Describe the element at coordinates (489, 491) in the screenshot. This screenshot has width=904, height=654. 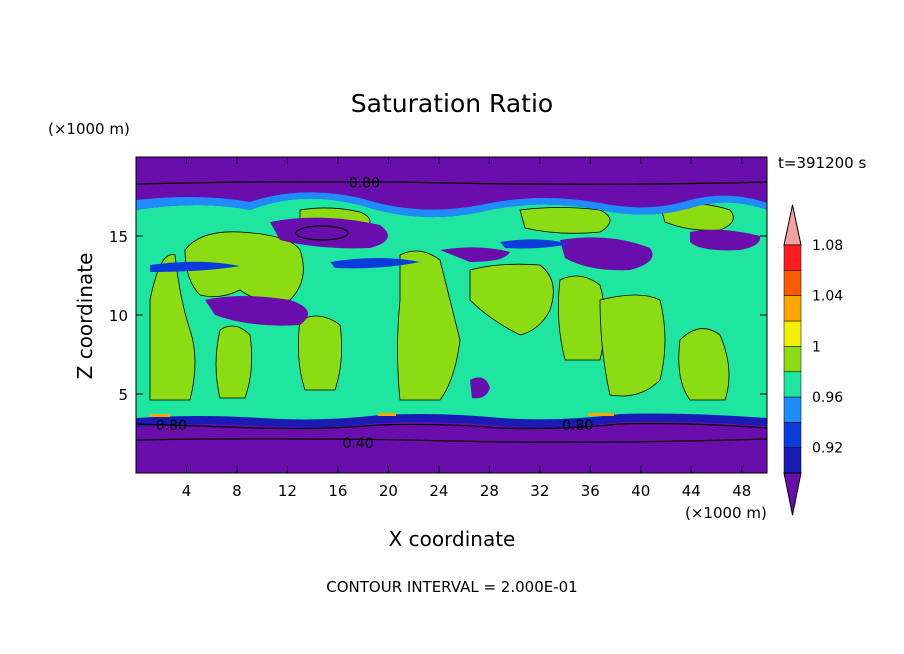
I see `x-tick-label: 28` at that location.